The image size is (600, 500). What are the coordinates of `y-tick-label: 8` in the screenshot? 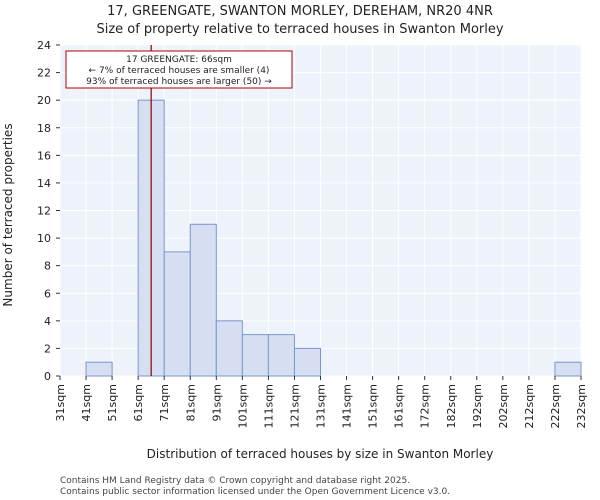 It's located at (47, 266).